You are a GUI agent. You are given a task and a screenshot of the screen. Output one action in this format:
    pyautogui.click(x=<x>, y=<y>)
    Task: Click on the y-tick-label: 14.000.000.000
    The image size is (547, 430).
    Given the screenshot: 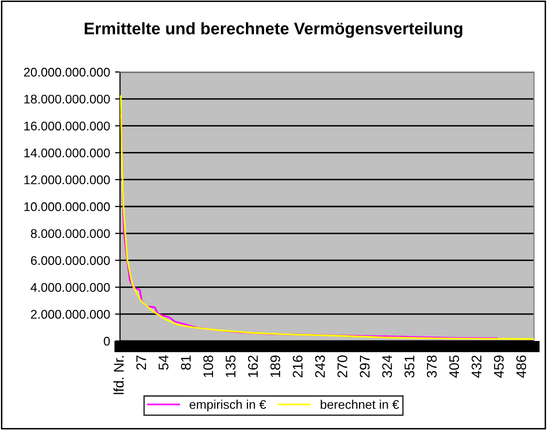 What is the action you would take?
    pyautogui.click(x=67, y=153)
    